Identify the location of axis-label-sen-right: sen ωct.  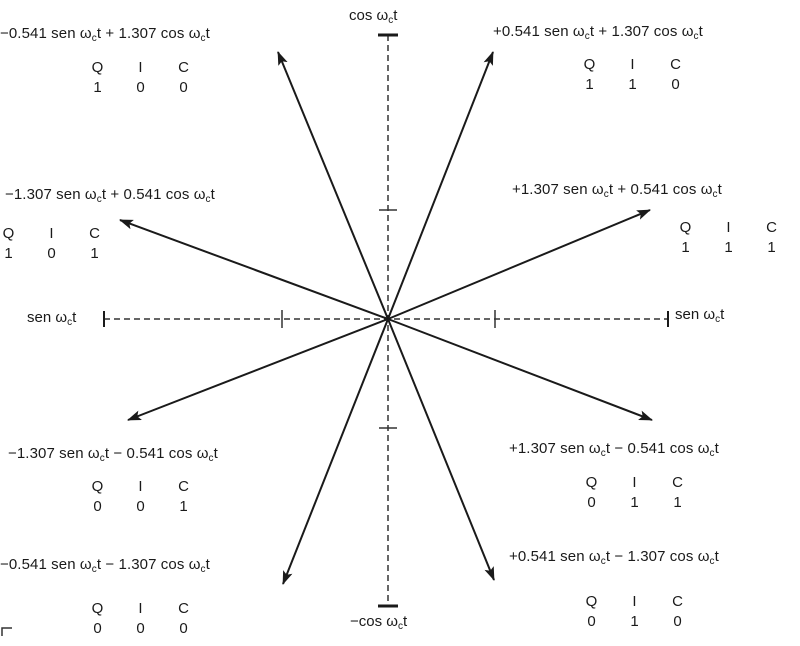
(699, 315).